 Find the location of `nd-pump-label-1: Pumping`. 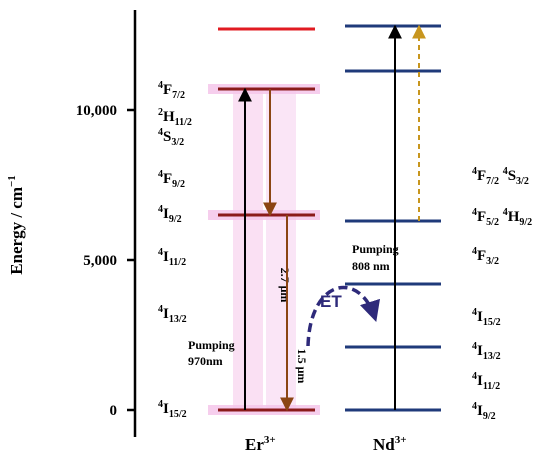

nd-pump-label-1: Pumping is located at coordinates (375, 249).